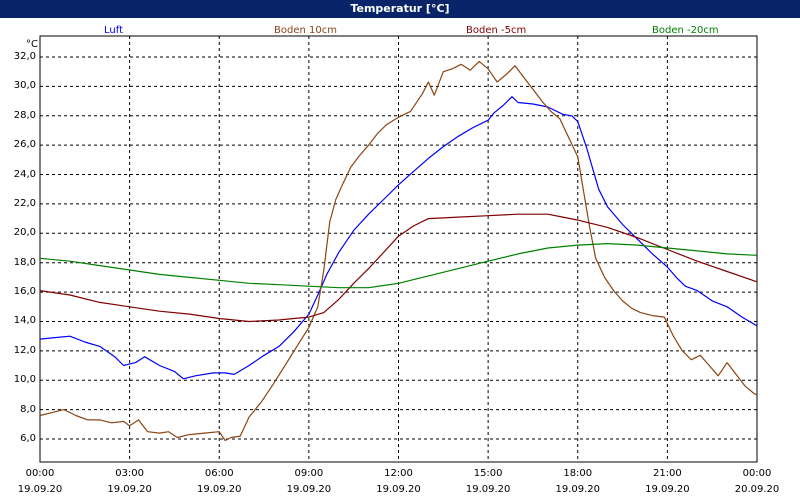  I want to click on y-tick-label: 6,0, so click(28, 438).